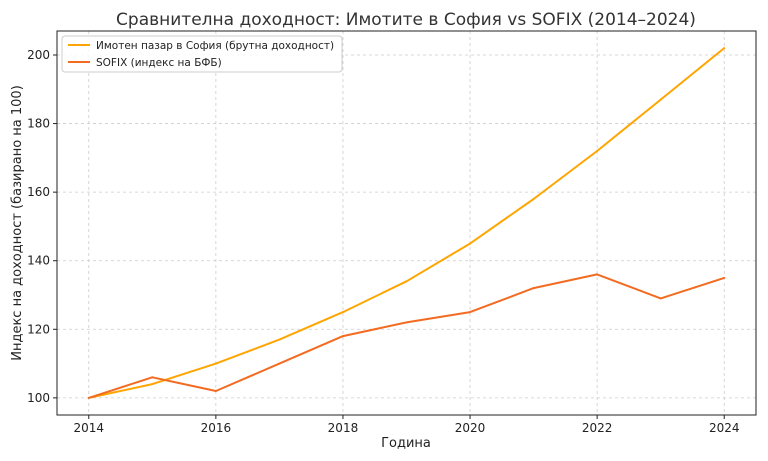 Image resolution: width=768 pixels, height=461 pixels. Describe the element at coordinates (470, 428) in the screenshot. I see `x-tick-label: 2020` at that location.